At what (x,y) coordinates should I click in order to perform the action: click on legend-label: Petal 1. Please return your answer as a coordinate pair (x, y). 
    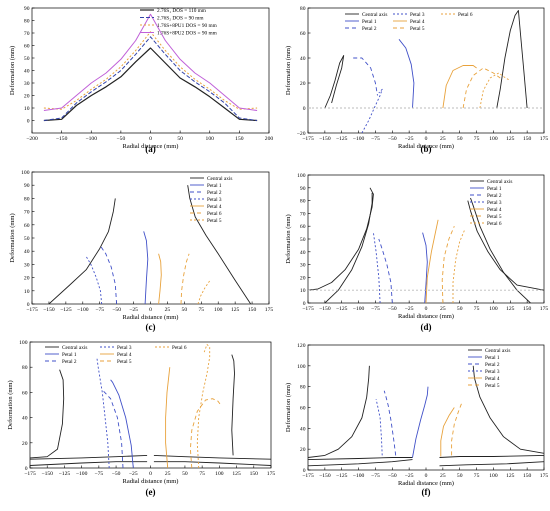
    Looking at the image, I should click on (214, 186).